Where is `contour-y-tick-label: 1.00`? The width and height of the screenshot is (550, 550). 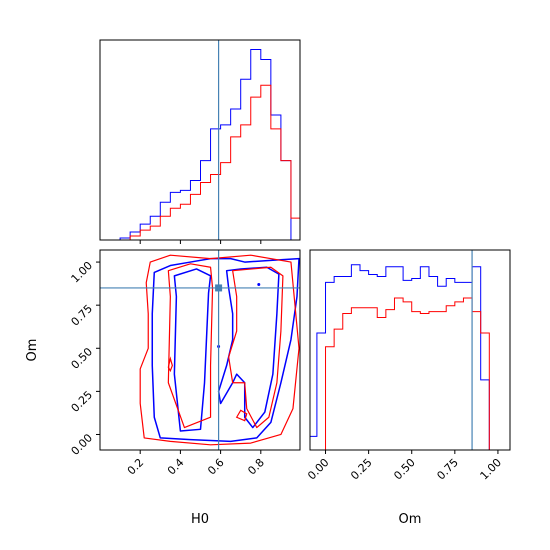
contour-y-tick-label: 1.00 is located at coordinates (82, 272).